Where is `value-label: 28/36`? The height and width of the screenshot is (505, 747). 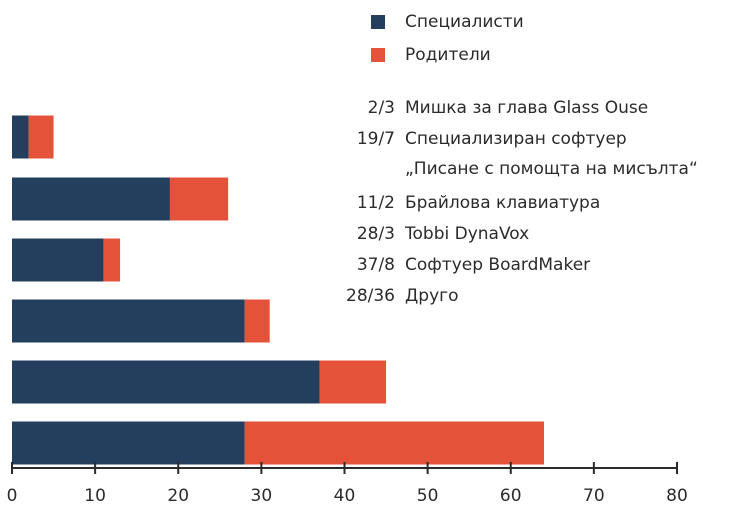 value-label: 28/36 is located at coordinates (370, 296).